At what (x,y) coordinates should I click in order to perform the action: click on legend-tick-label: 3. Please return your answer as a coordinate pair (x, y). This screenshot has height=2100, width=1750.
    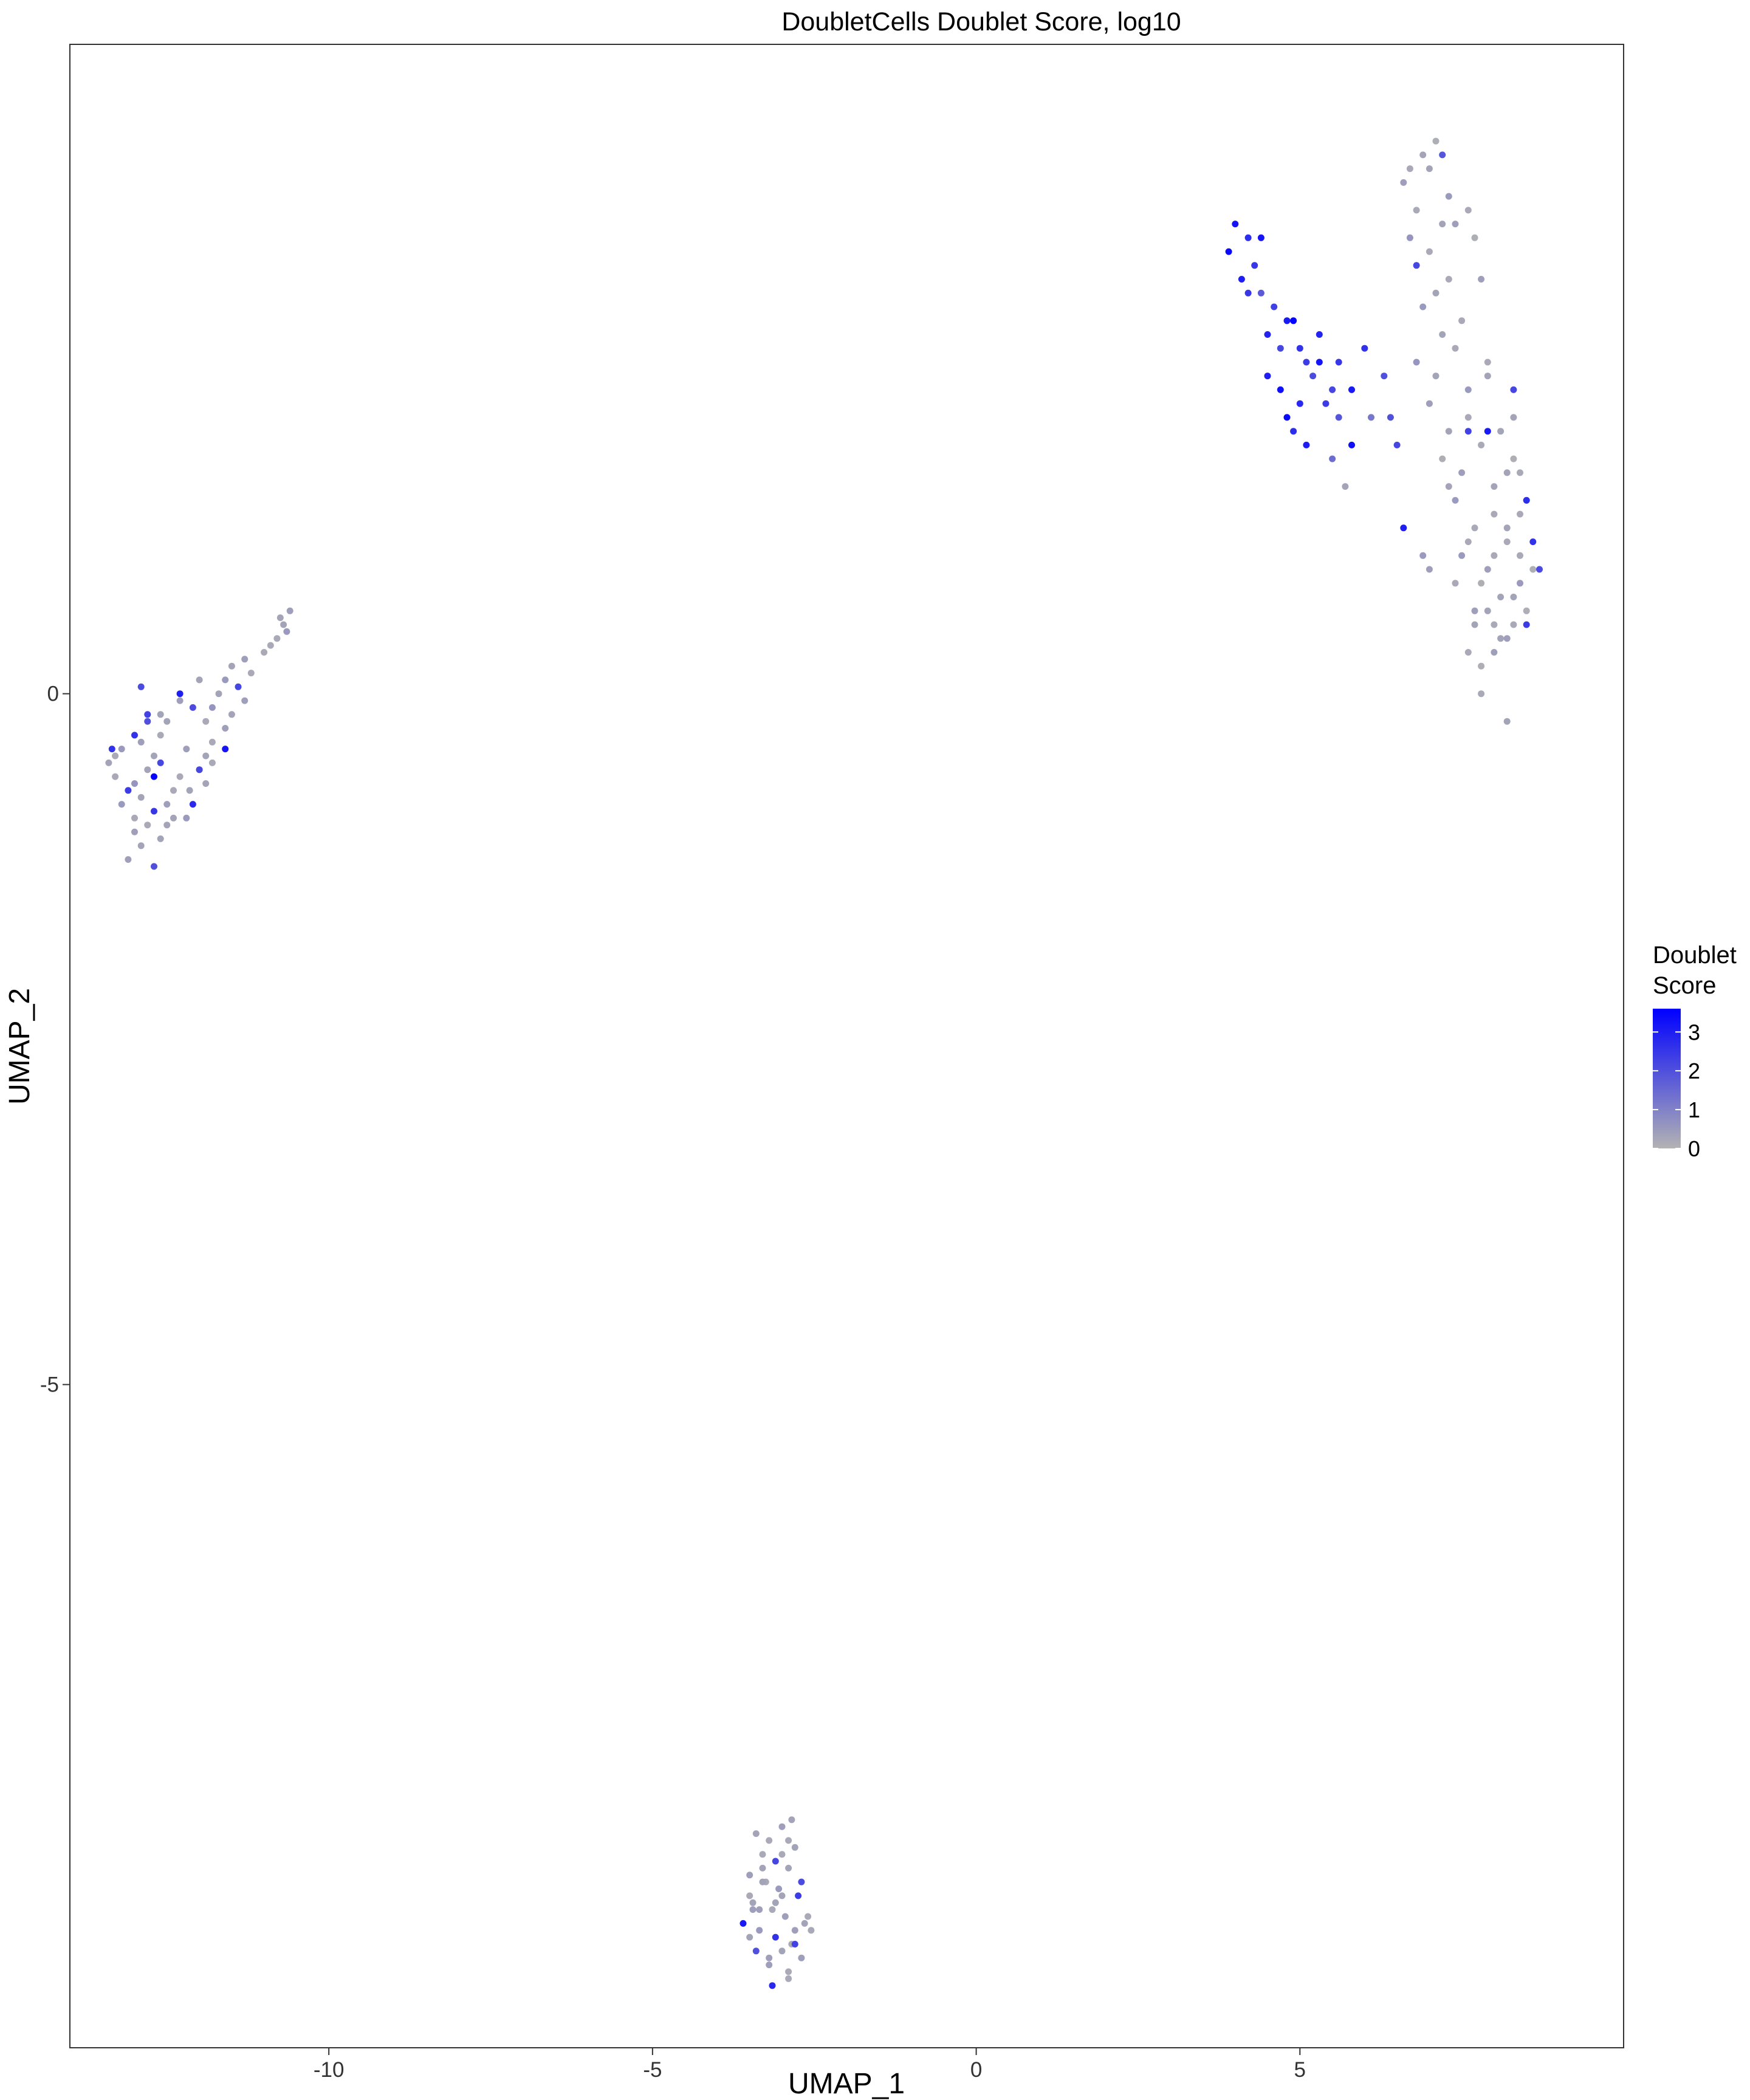
    Looking at the image, I should click on (1694, 1032).